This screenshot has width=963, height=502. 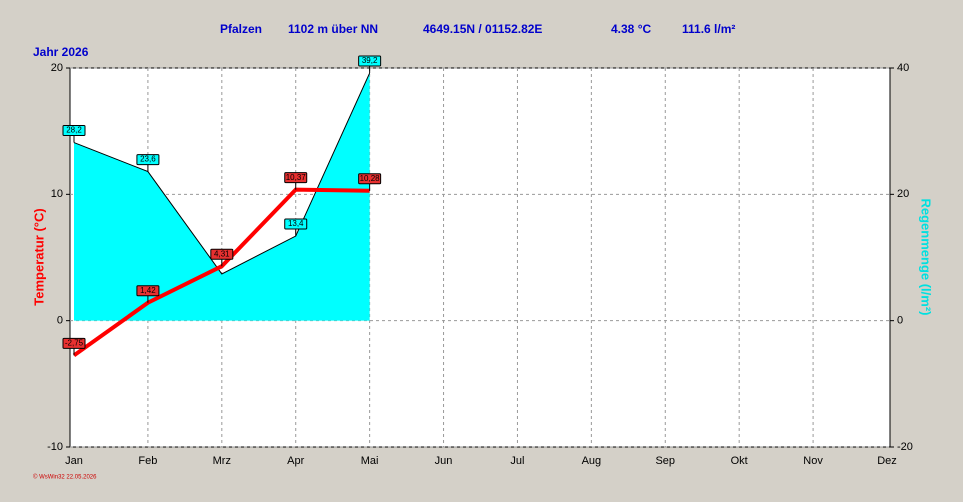 What do you see at coordinates (61, 52) in the screenshot?
I see `subtitle: Jahr 2026` at bounding box center [61, 52].